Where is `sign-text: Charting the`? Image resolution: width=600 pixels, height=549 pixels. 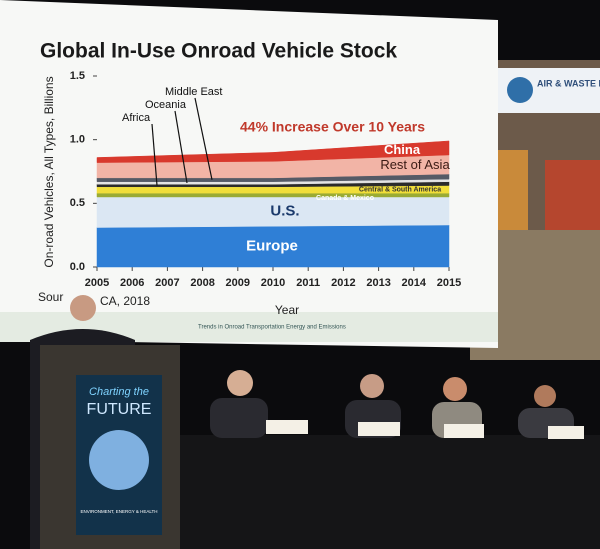
sign-text: Charting the is located at coordinates (119, 392).